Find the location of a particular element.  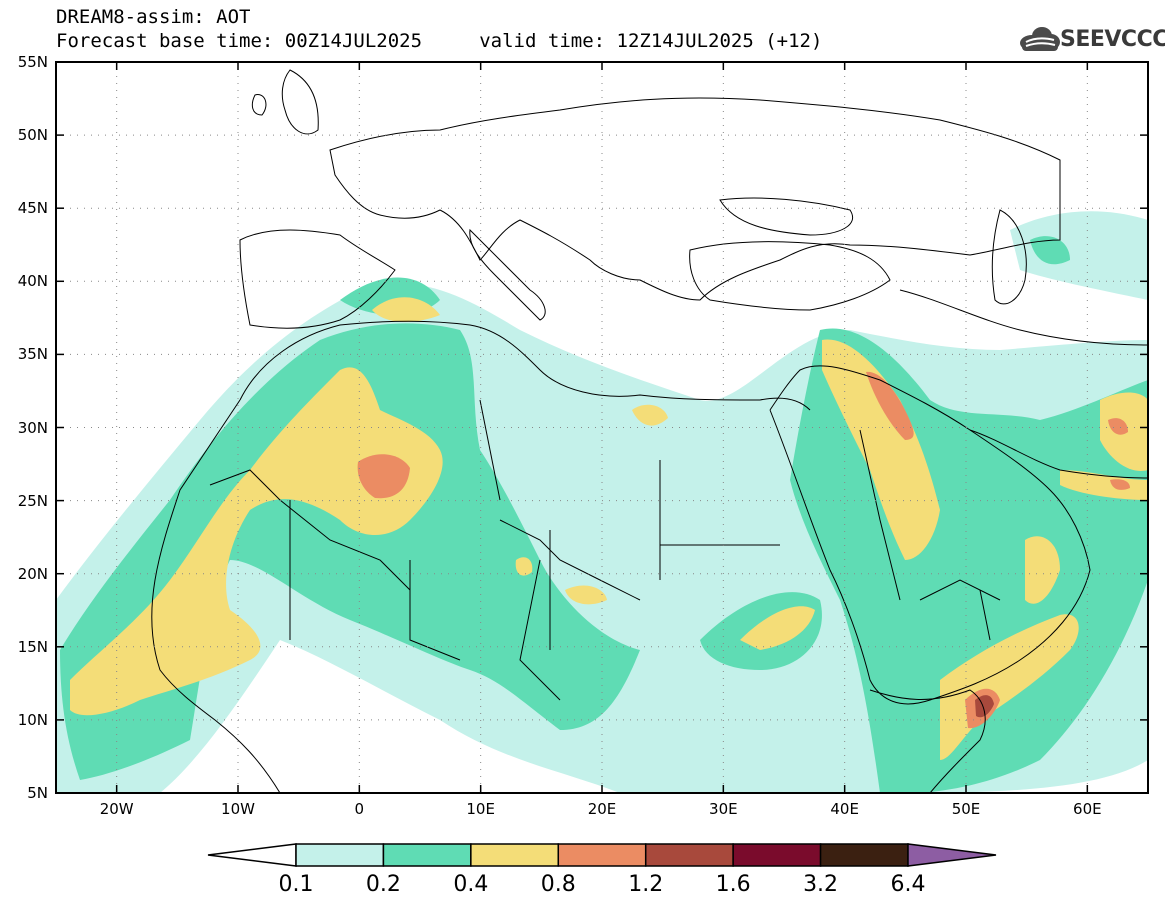

cloud-logo-icon is located at coordinates (1040, 39).